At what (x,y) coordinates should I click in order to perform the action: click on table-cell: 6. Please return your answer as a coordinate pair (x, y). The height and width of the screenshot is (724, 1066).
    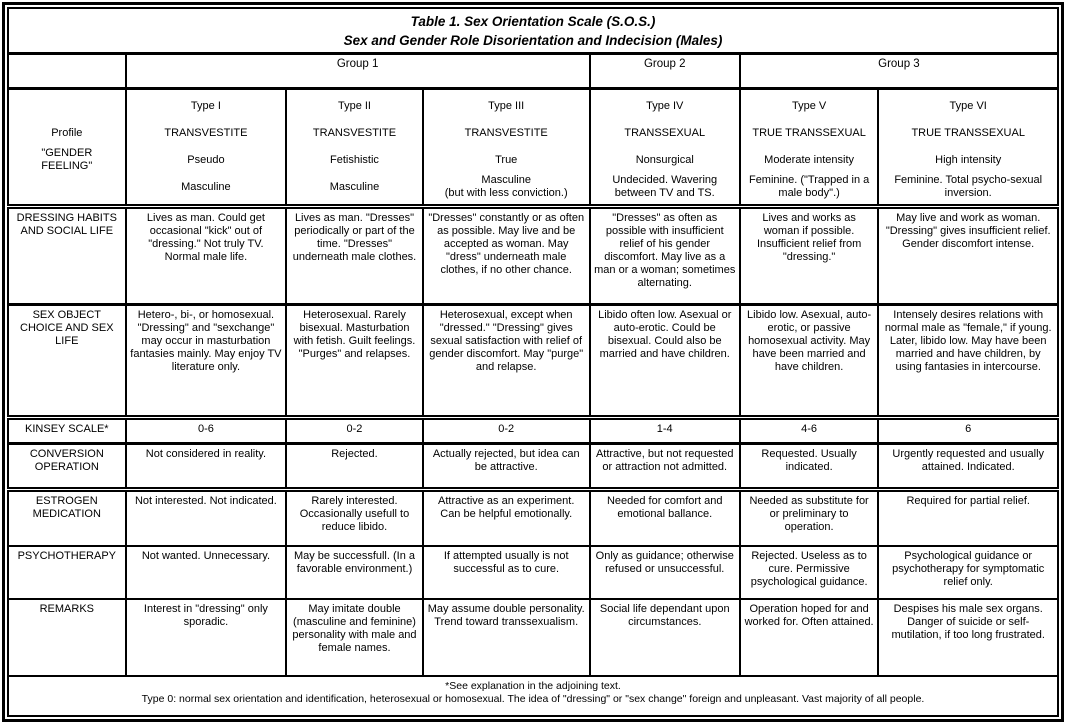
    Looking at the image, I should click on (968, 430).